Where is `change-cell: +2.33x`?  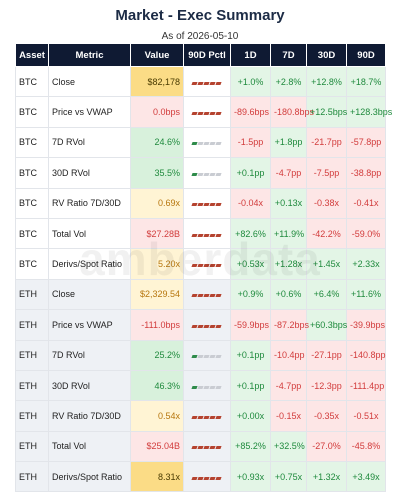
change-cell: +2.33x is located at coordinates (366, 264).